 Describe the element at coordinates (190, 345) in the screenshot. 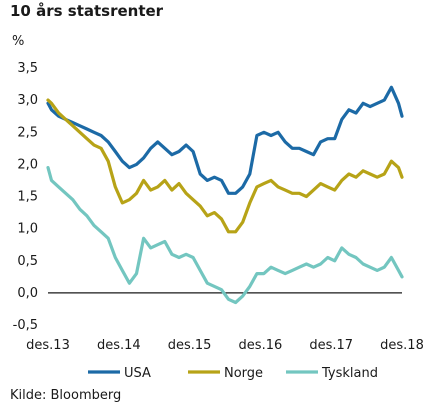

I see `x-tick-label: des.15` at that location.